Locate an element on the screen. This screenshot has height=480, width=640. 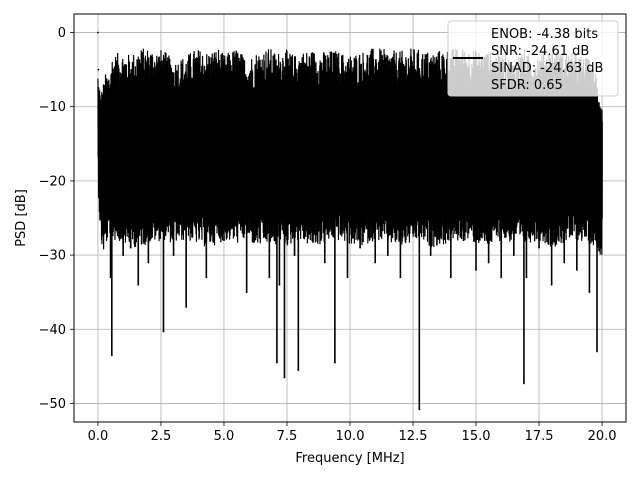
y-tick-label: −40 is located at coordinates (52, 330).